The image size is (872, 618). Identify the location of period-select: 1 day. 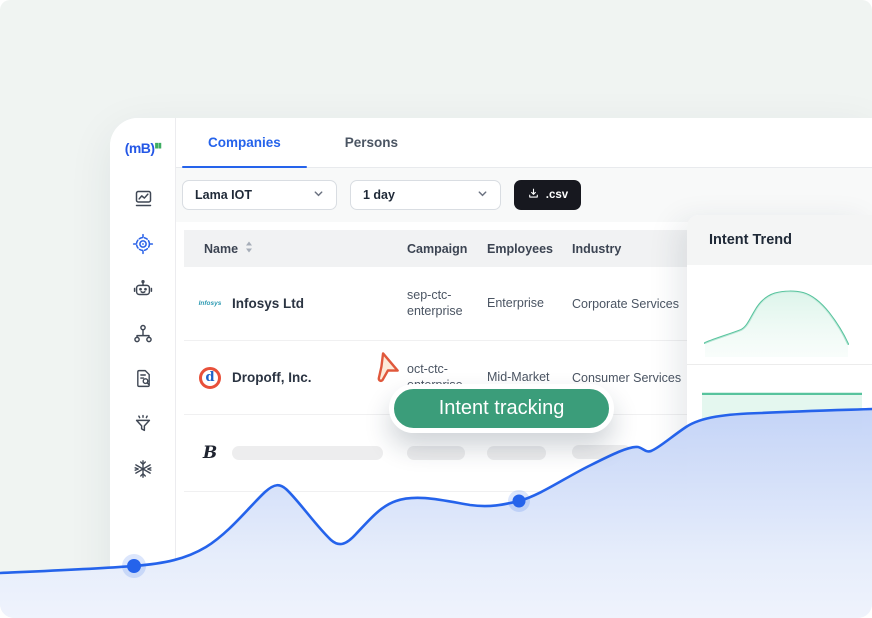
(425, 195).